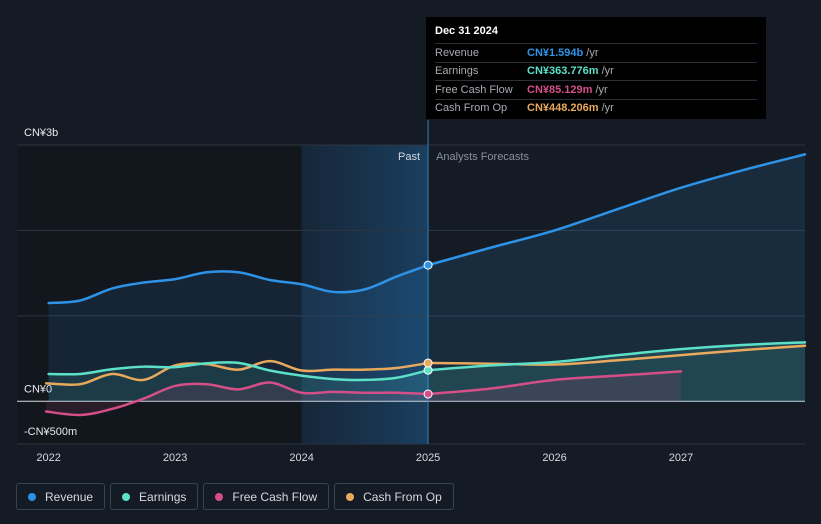 The width and height of the screenshot is (821, 524). I want to click on tooltip-row-revenue: Revenue CN¥1.594b /yr, so click(596, 52).